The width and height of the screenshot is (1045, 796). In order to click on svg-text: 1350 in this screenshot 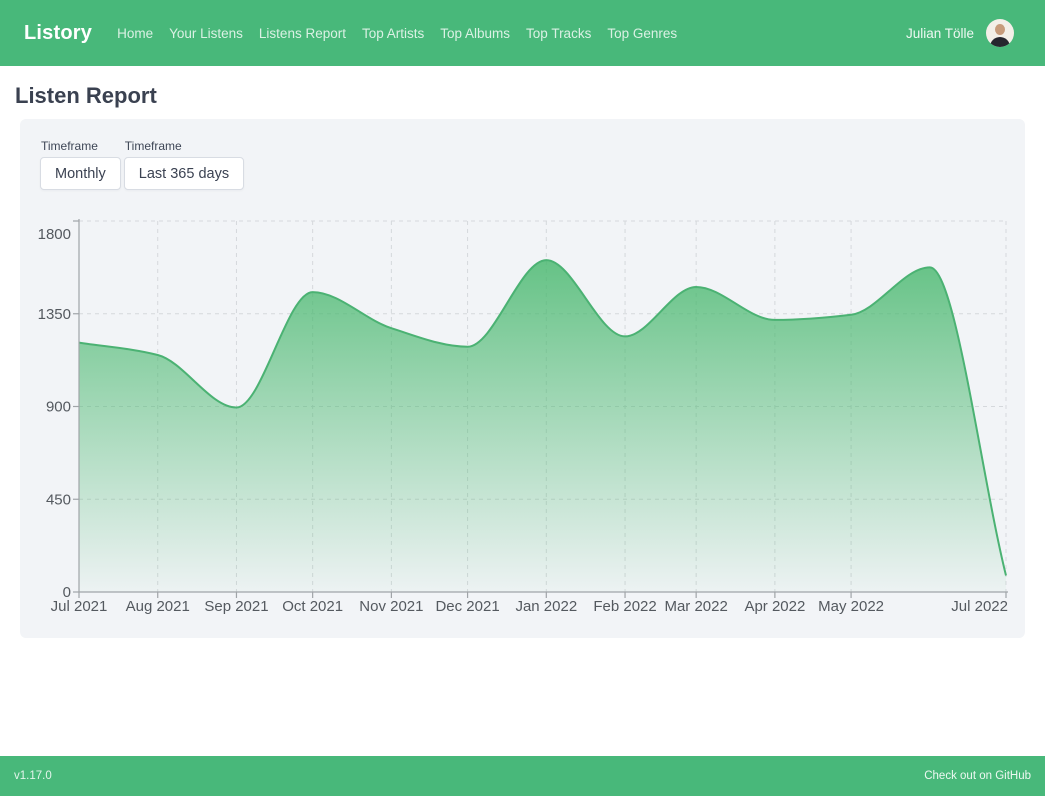, I will do `click(54, 314)`.